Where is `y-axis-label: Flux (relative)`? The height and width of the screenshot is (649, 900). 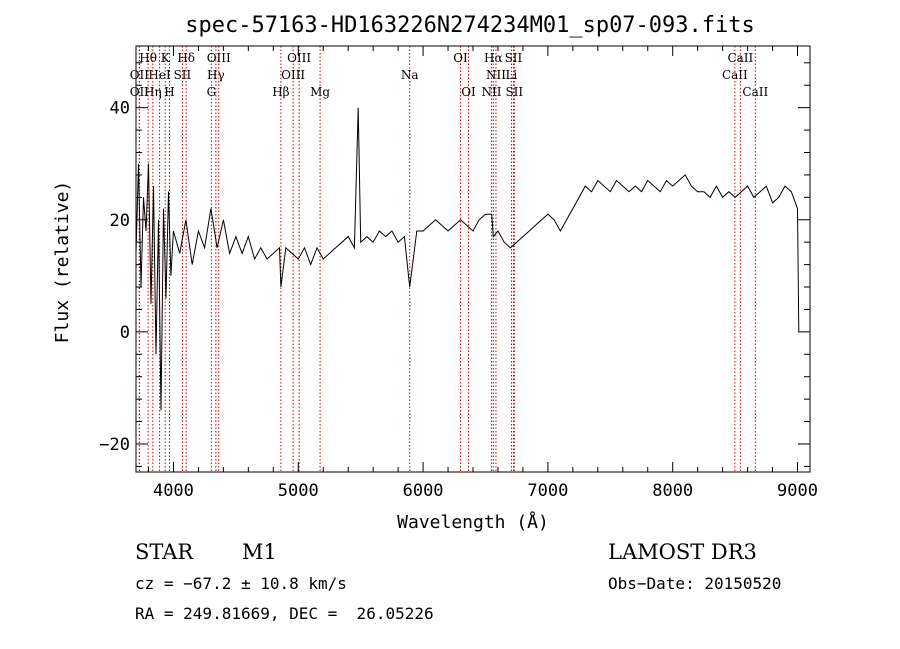
y-axis-label: Flux (relative) is located at coordinates (62, 262).